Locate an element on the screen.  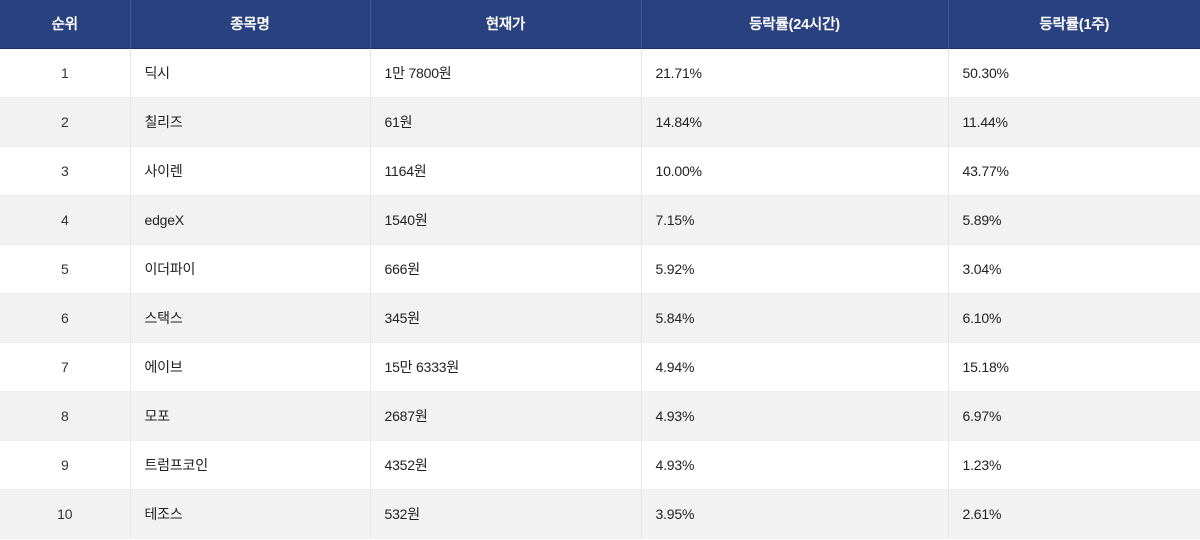
cell-change-1w: 3.04% is located at coordinates (1074, 269).